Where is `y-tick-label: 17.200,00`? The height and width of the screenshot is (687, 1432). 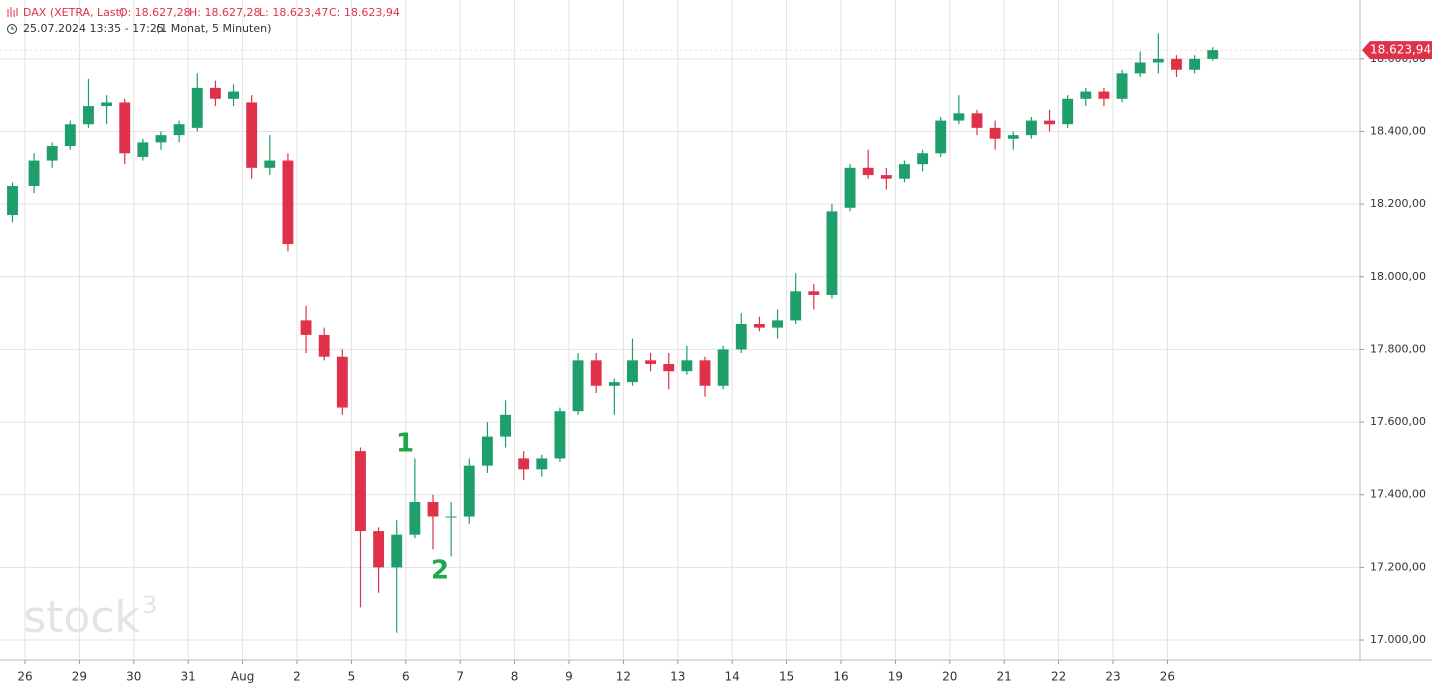 y-tick-label: 17.200,00 is located at coordinates (1398, 566).